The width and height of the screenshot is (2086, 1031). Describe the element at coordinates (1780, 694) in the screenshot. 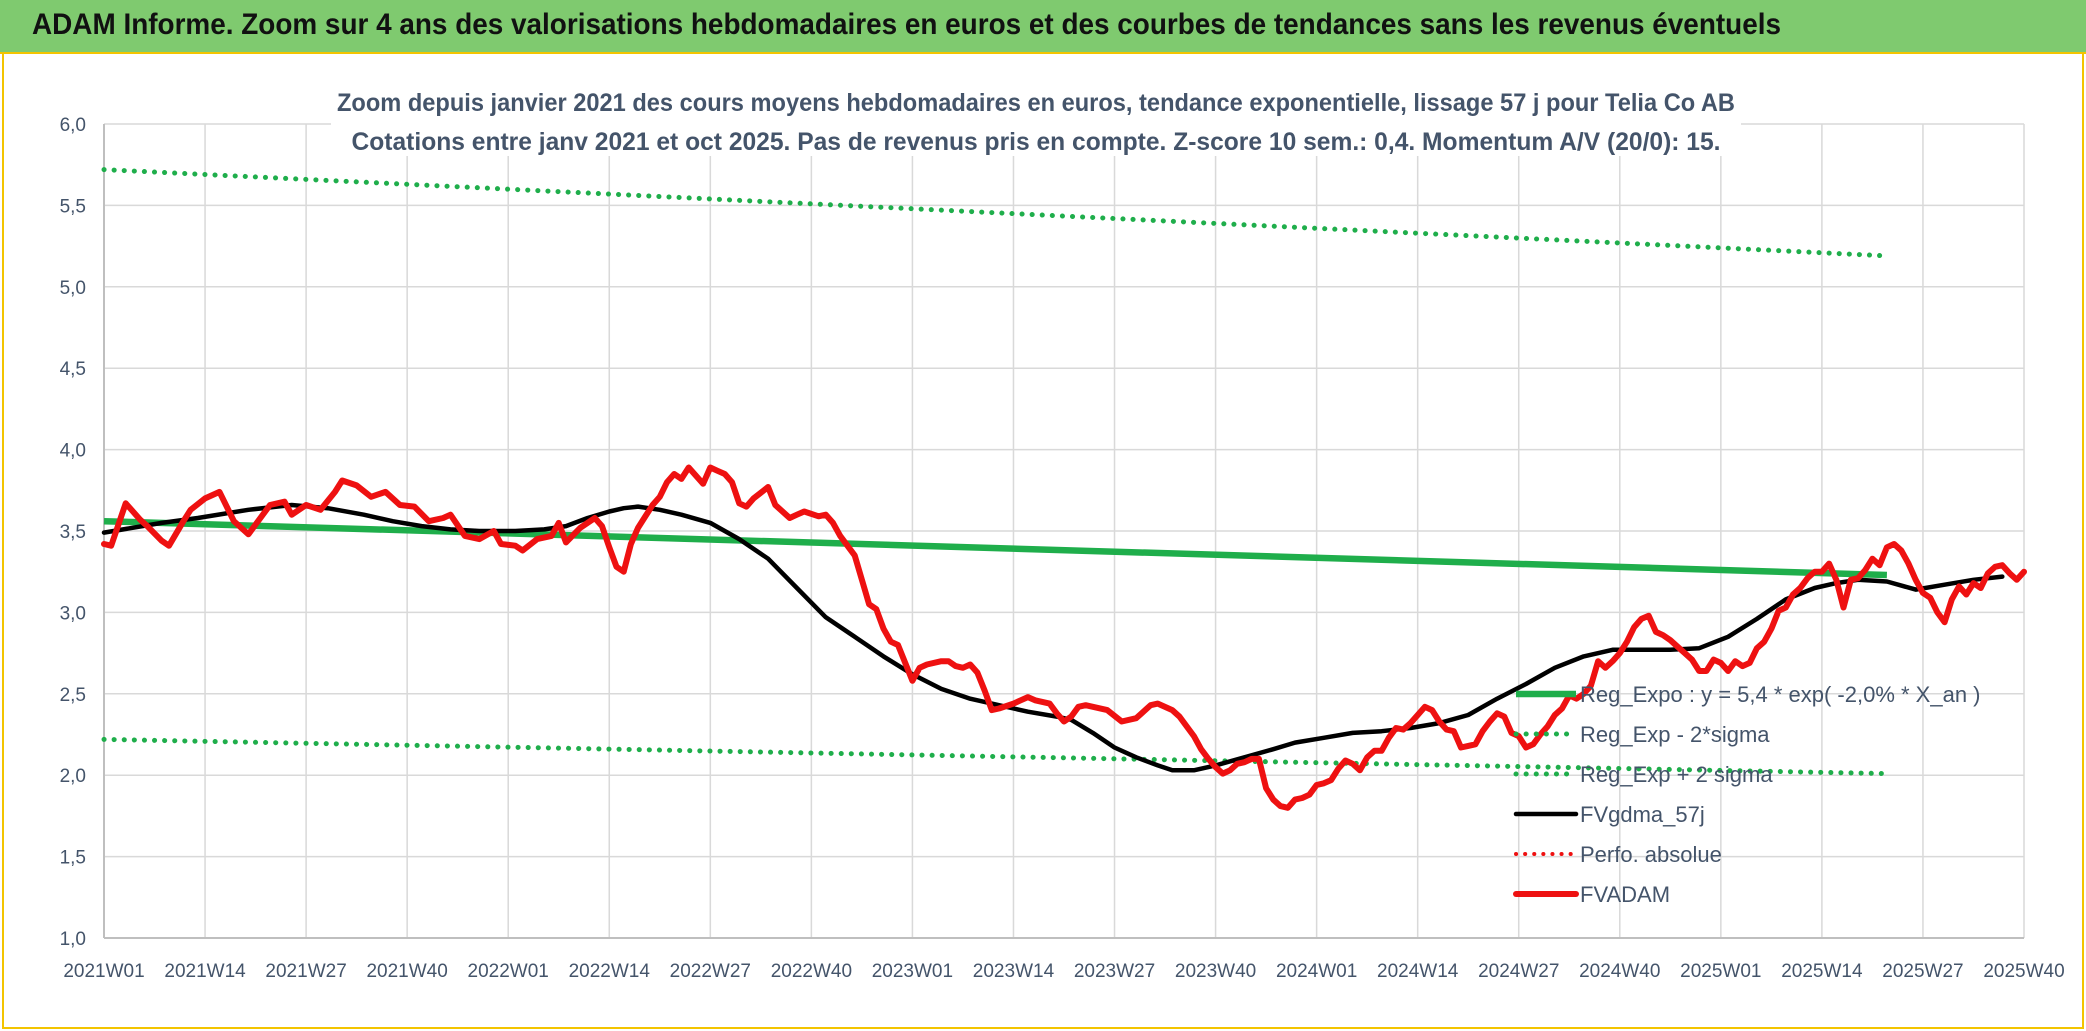

I see `legend-label: Reg_Expo : y = 5,4 * exp( -2,0% * X_an )` at that location.